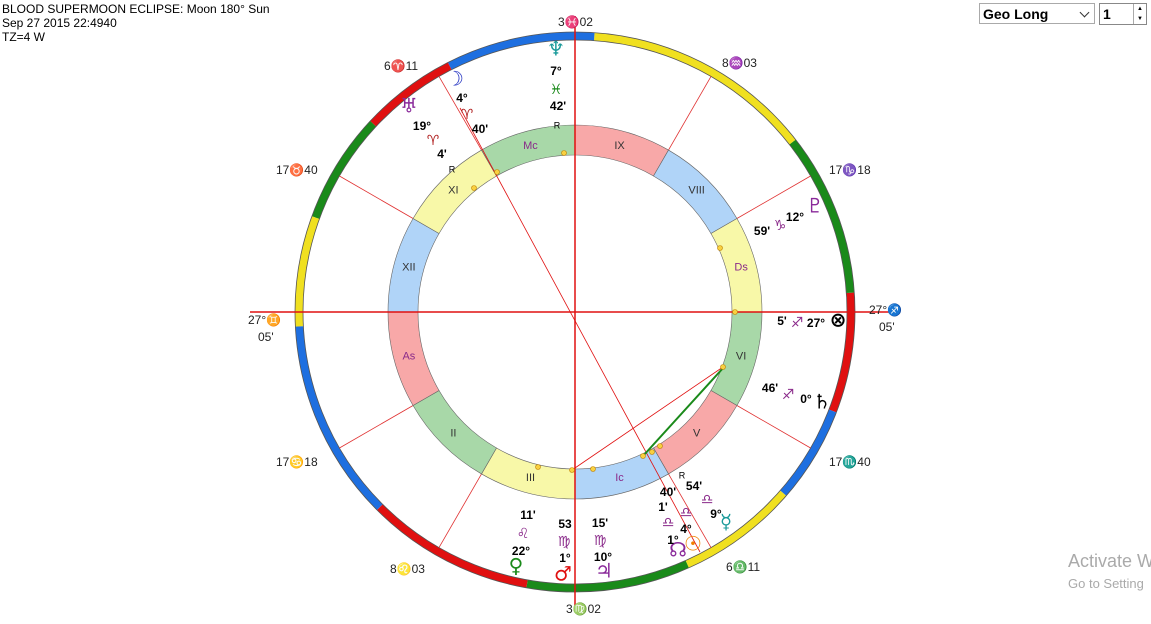 This screenshot has width=1151, height=624. What do you see at coordinates (822, 402) in the screenshot?
I see `planet-glyph: ♄` at bounding box center [822, 402].